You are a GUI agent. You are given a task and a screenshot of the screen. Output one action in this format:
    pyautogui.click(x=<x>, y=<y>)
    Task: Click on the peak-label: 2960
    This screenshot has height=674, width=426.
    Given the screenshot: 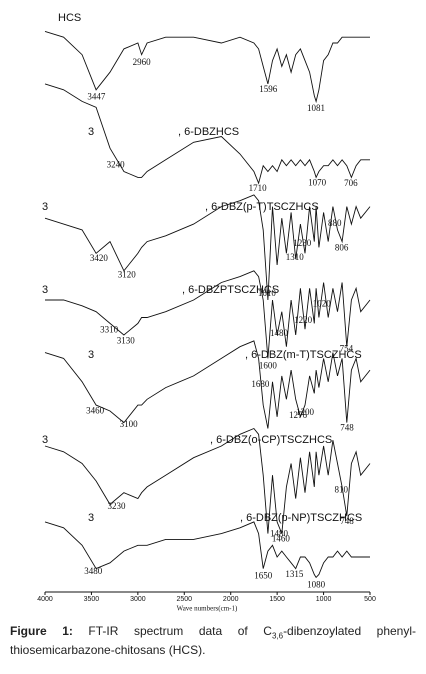 What is the action you would take?
    pyautogui.click(x=142, y=62)
    